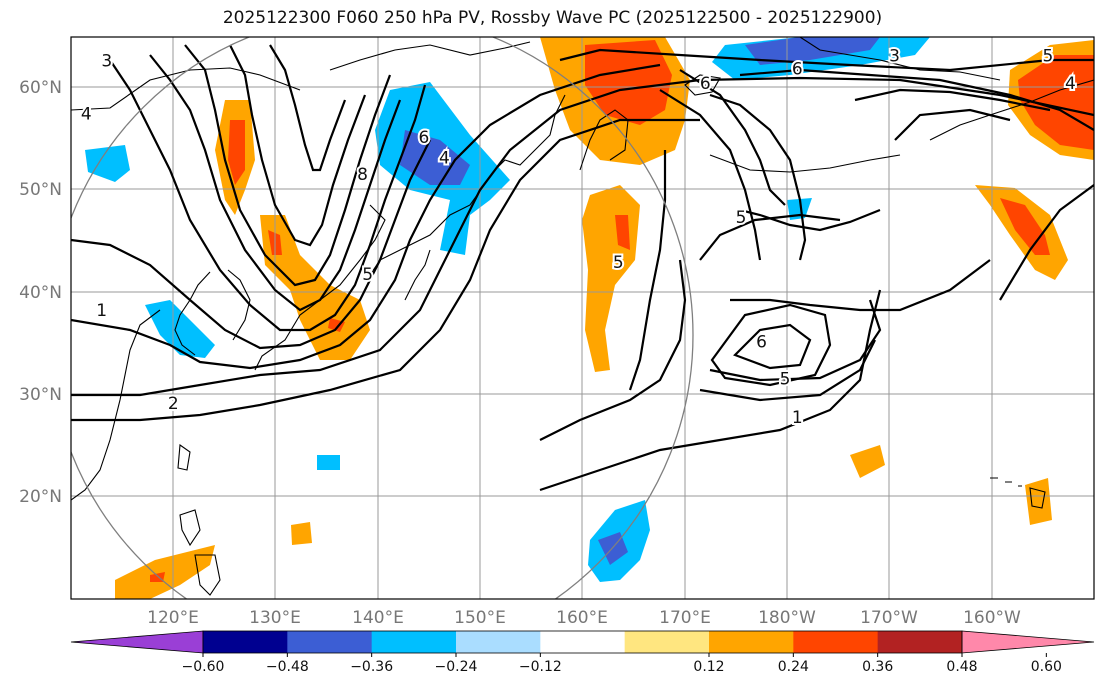 Image resolution: width=1105 pixels, height=692 pixels. What do you see at coordinates (961, 667) in the screenshot?
I see `colorbar-tick-label: 0.48` at bounding box center [961, 667].